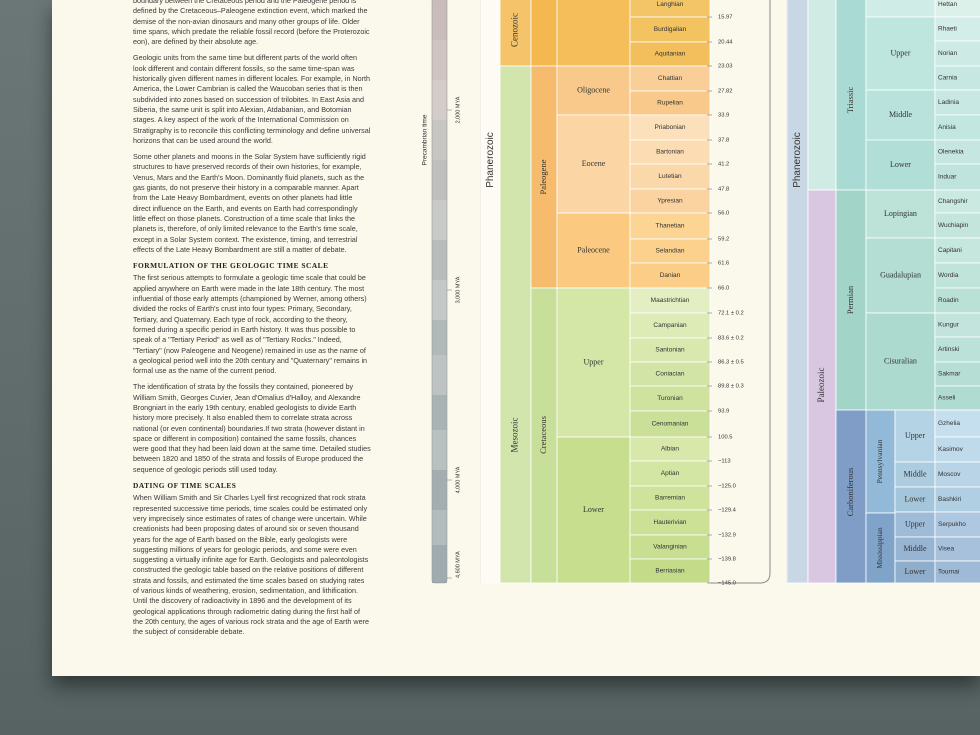 This screenshot has width=980, height=735. I want to click on age-label: 33.9, so click(723, 116).